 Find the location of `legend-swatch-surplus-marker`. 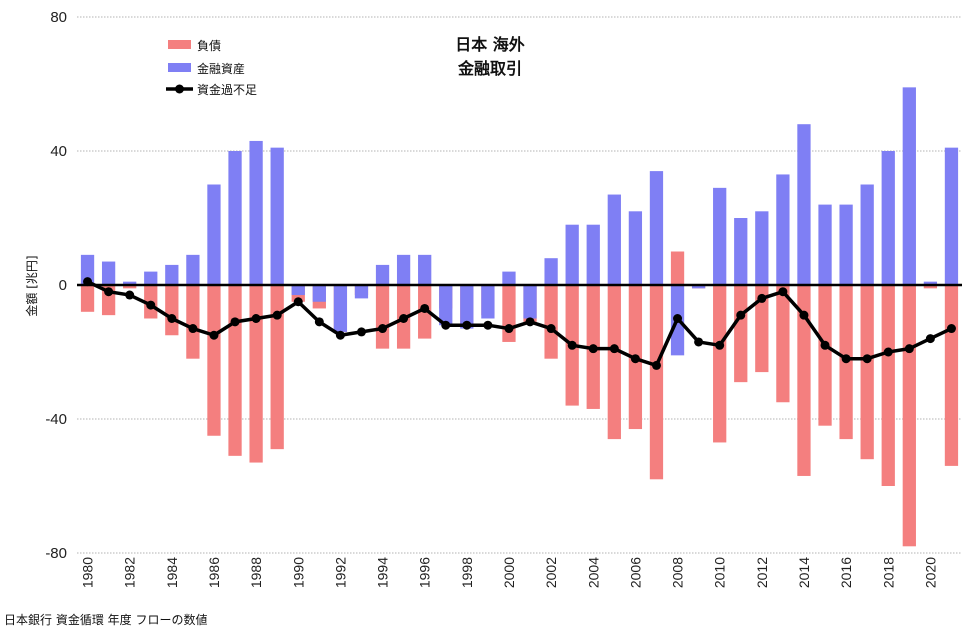

legend-swatch-surplus-marker is located at coordinates (179, 89).